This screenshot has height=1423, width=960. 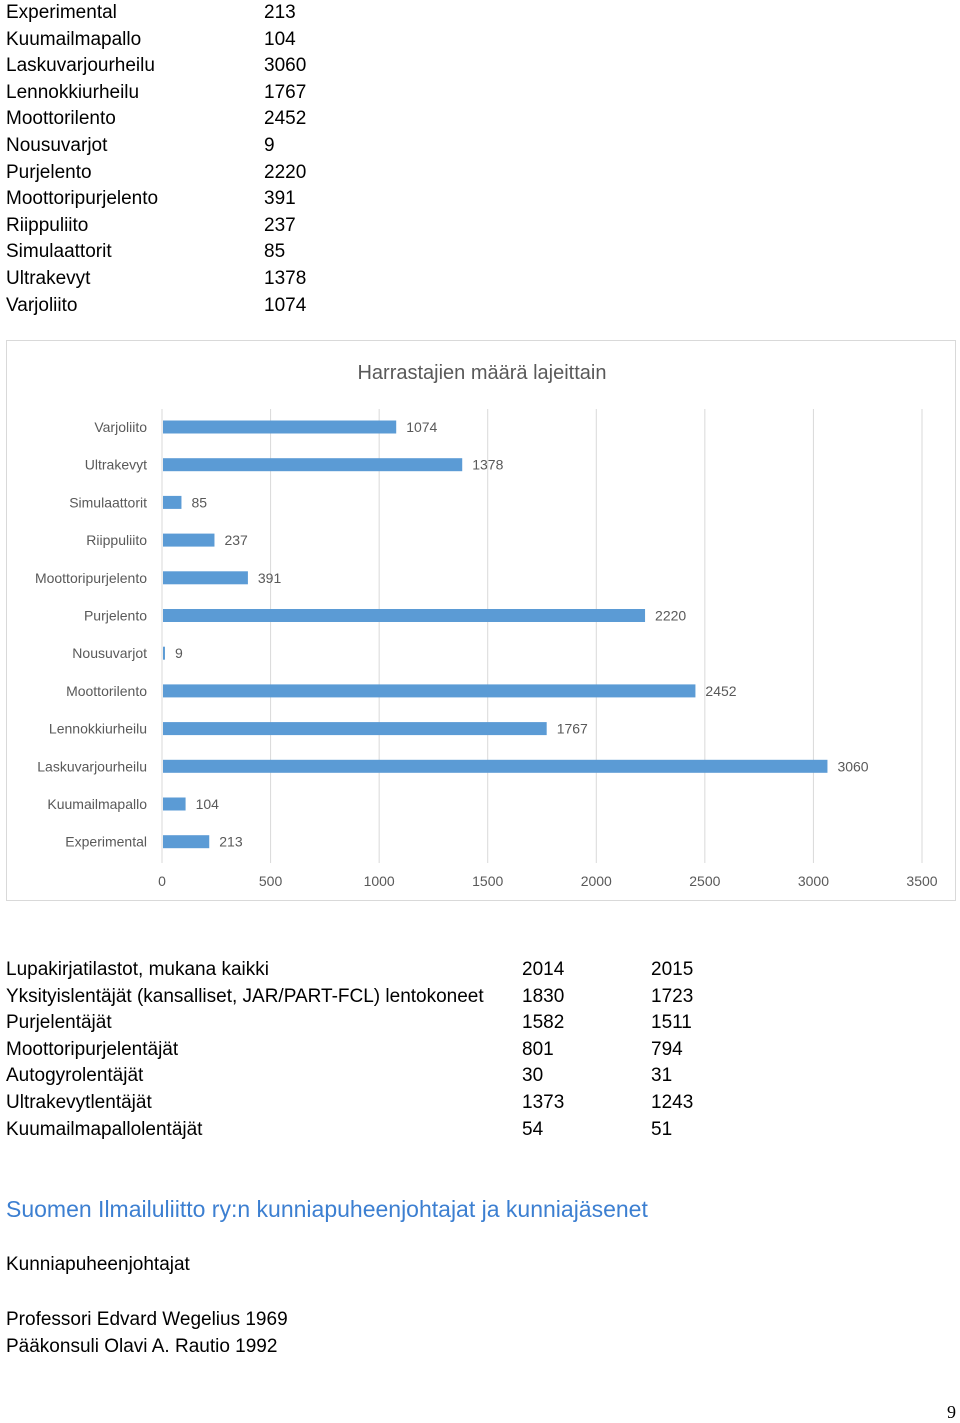 I want to click on license-table-row: Autogyrolentäjät 30 31, so click(x=349, y=1076).